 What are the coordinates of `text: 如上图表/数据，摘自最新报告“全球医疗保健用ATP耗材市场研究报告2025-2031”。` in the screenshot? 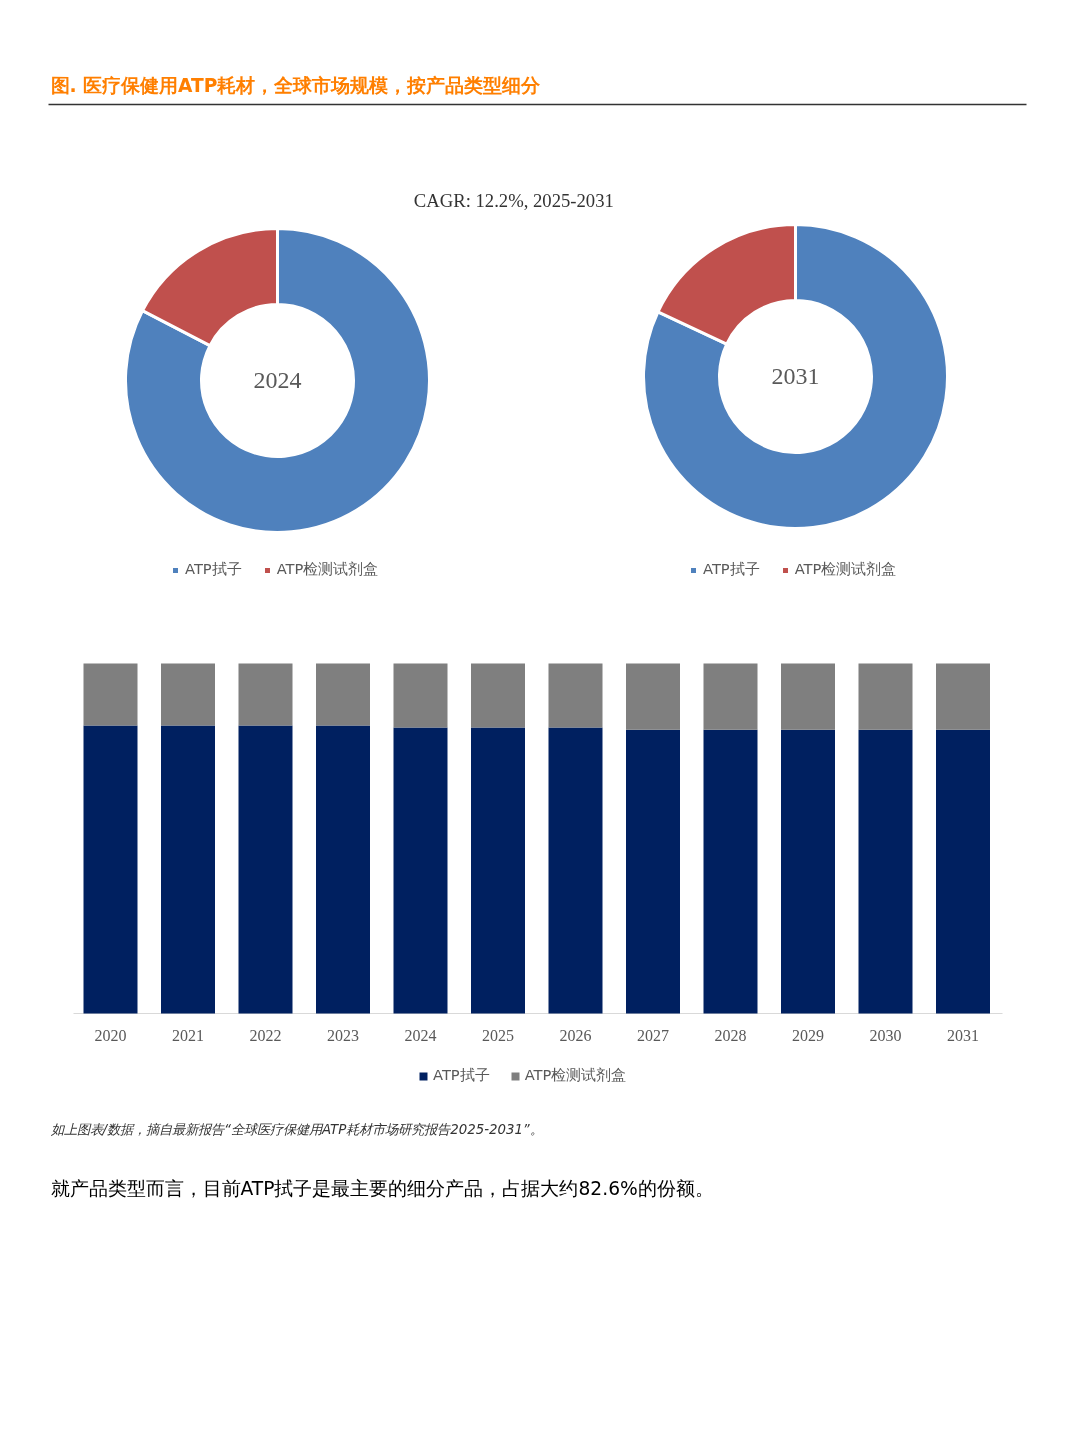 It's located at (296, 1129).